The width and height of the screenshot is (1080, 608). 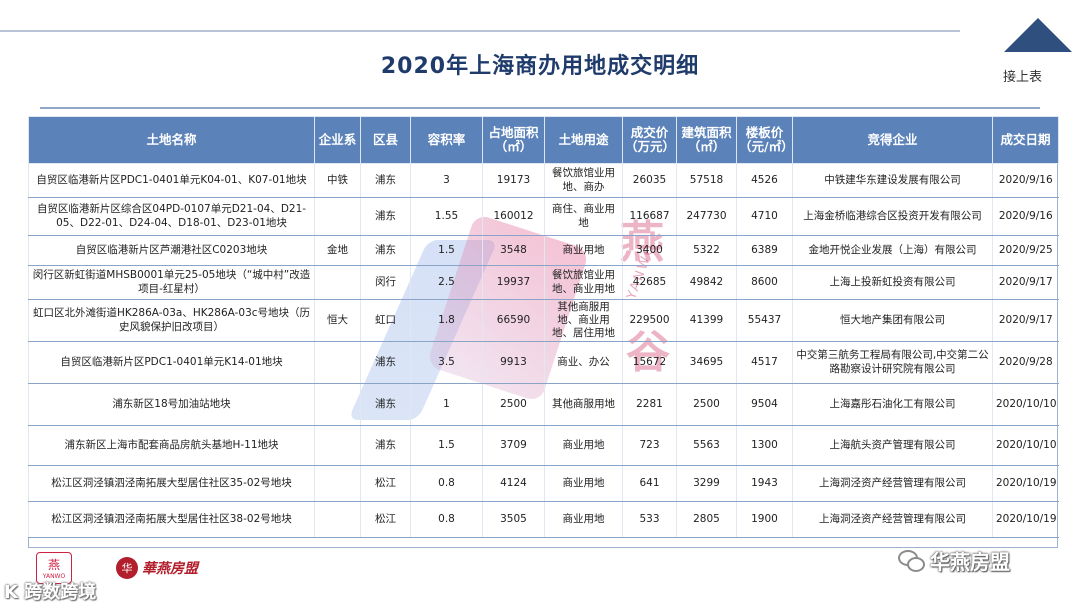 What do you see at coordinates (513, 180) in the screenshot?
I see `table-cell: 19173` at bounding box center [513, 180].